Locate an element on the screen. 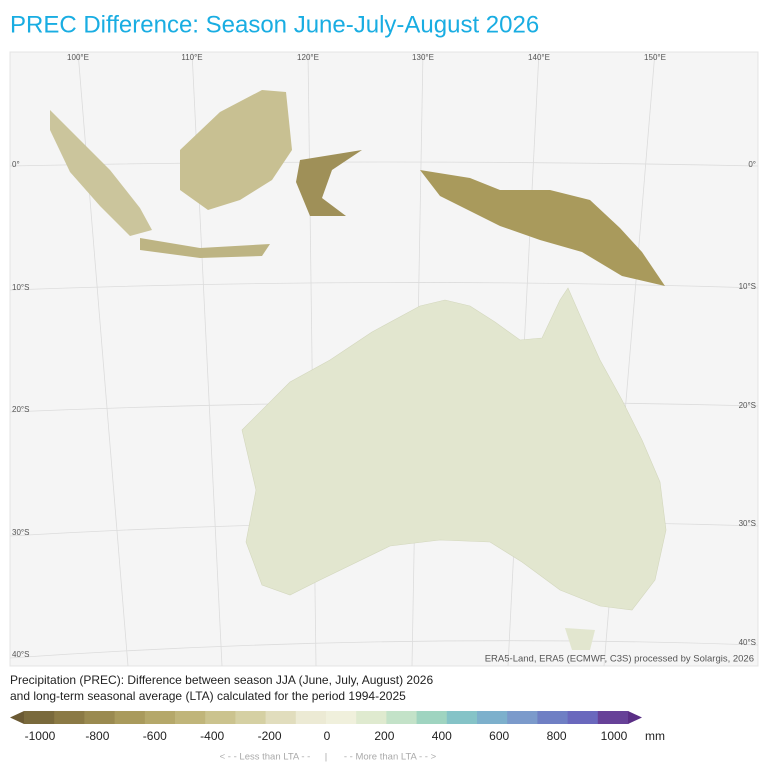 This screenshot has width=768, height=768. colorbar-tick-label: 400 is located at coordinates (442, 736).